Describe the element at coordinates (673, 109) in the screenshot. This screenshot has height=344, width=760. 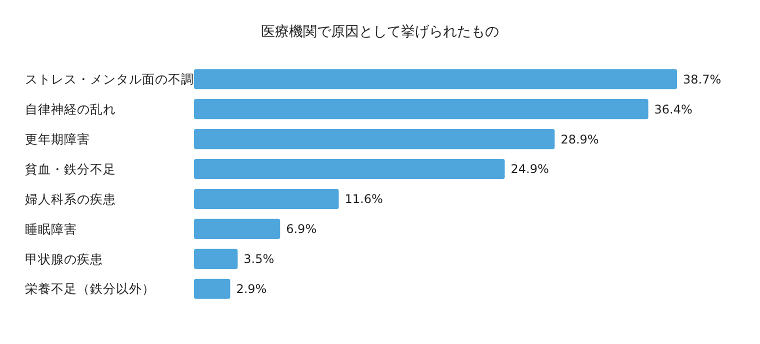
I see `data-label: 36.4%` at that location.